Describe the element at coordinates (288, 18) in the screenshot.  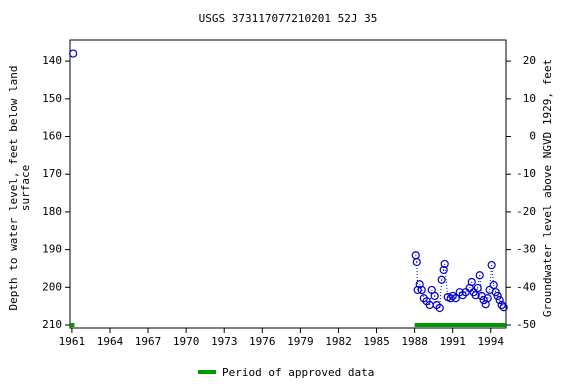
I see `chart-title: USGS 373117077210201 52J 35` at that location.